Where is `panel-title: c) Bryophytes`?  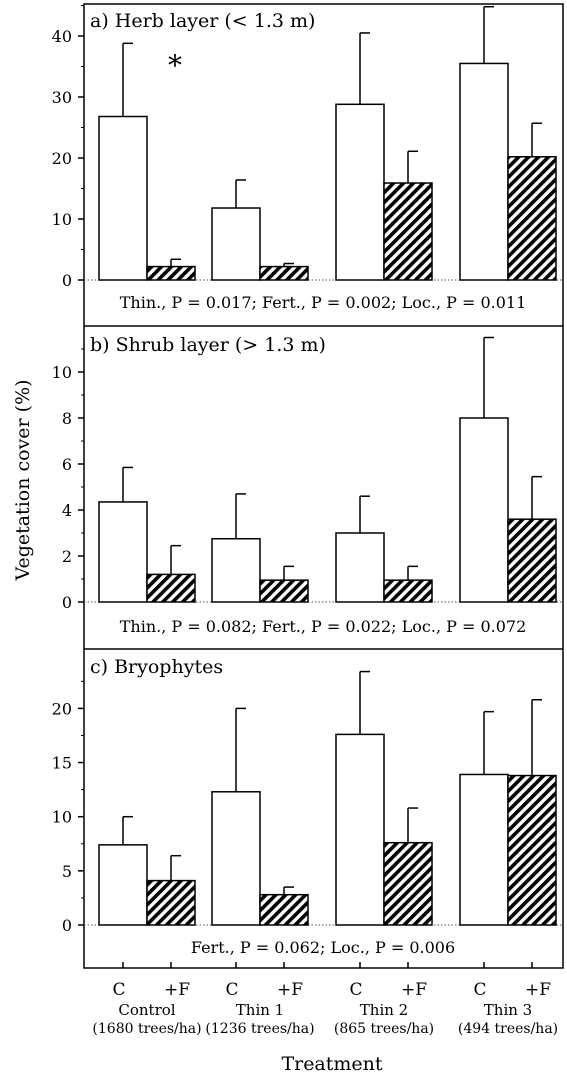 panel-title: c) Bryophytes is located at coordinates (156, 667).